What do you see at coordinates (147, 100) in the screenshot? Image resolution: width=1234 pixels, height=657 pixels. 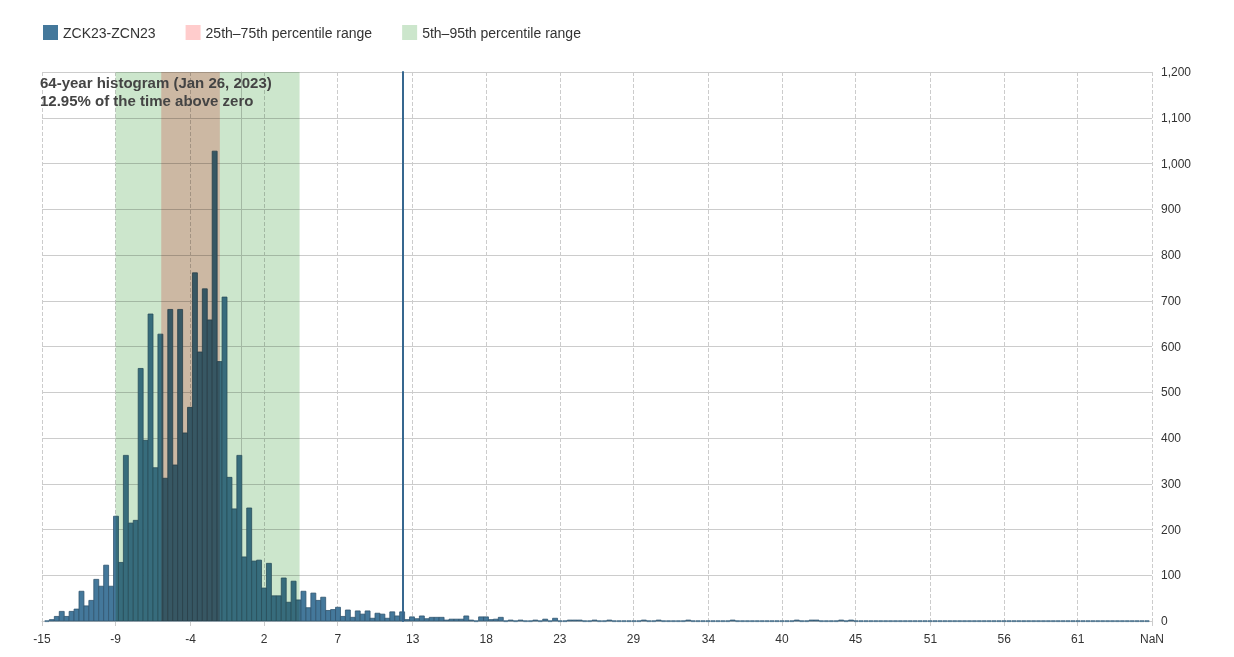 I see `text: 12.95% of the time above zero` at bounding box center [147, 100].